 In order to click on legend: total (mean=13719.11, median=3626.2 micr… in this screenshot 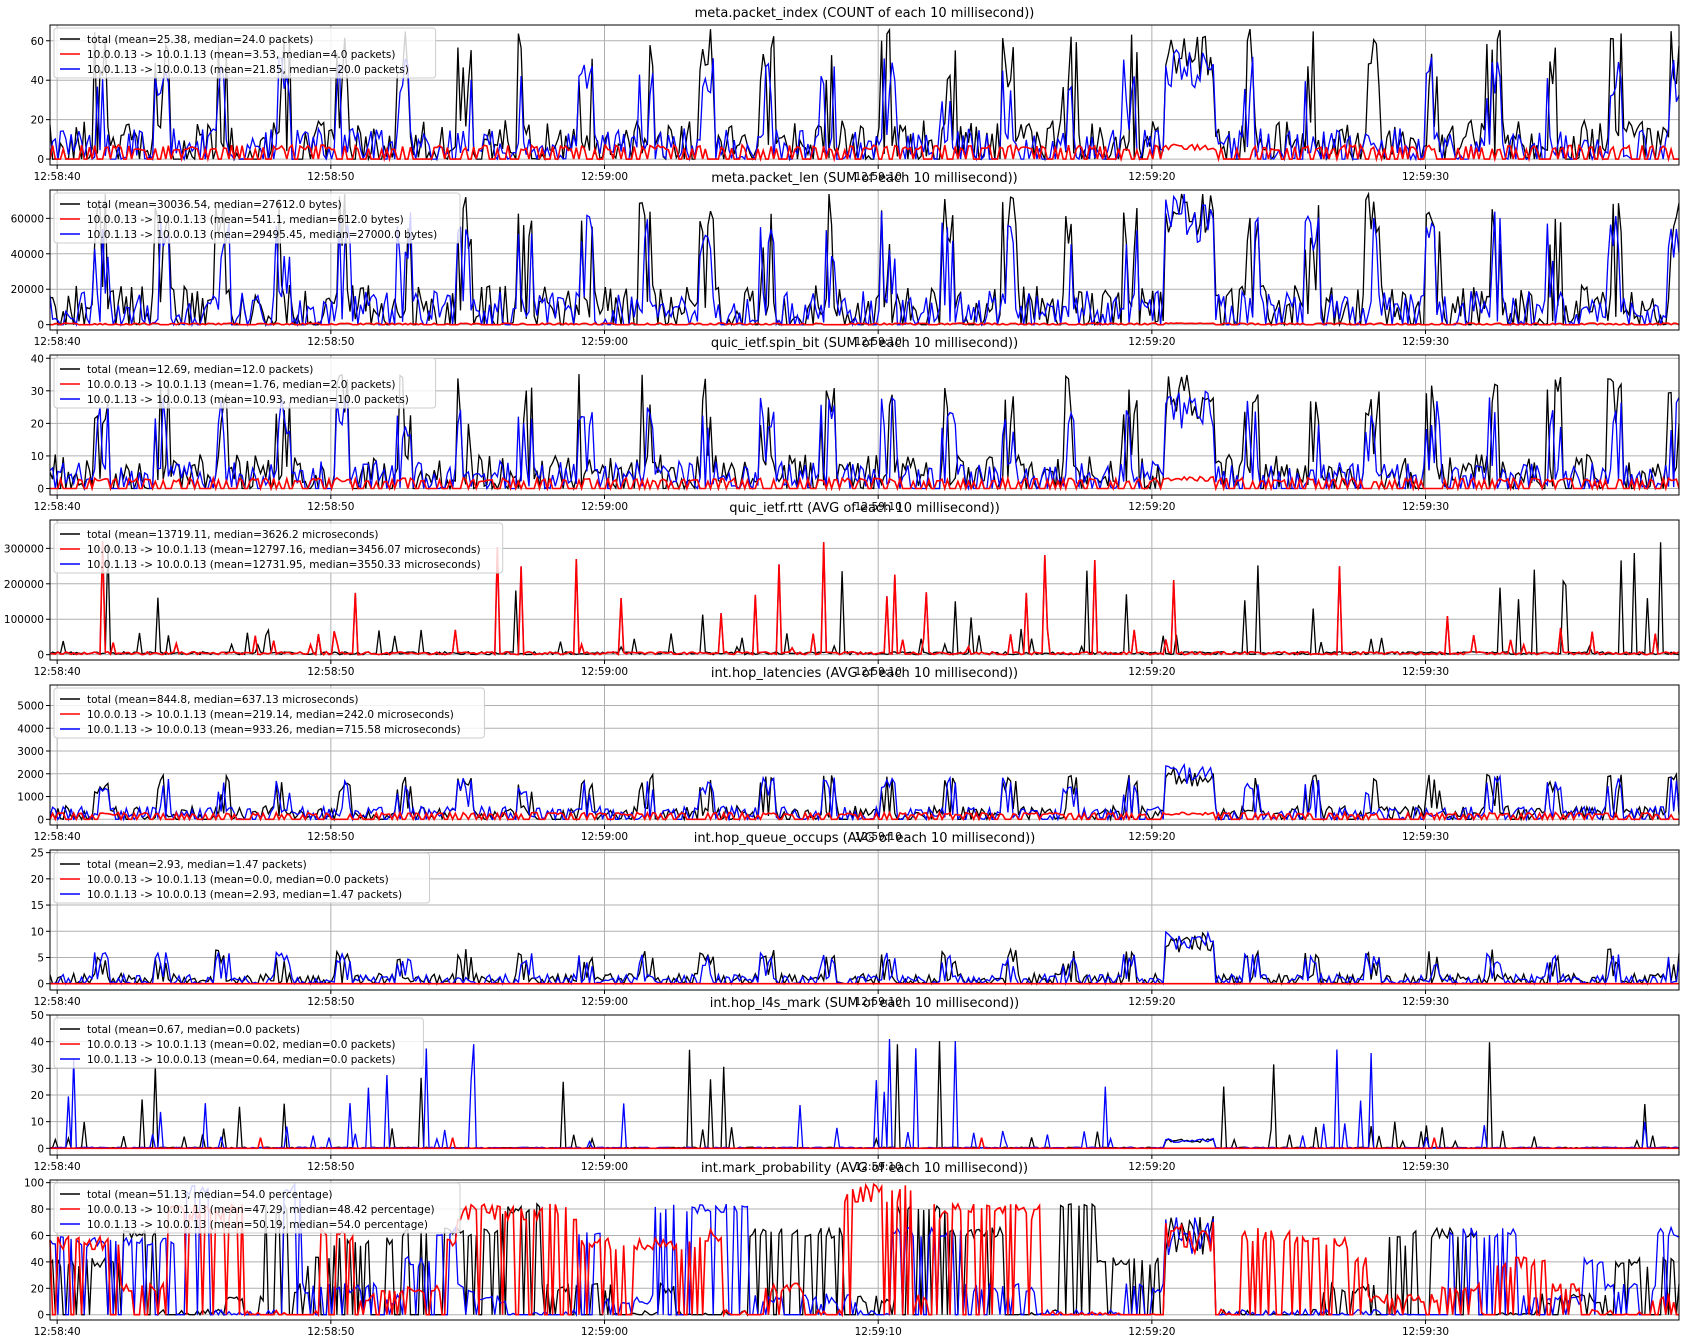, I will do `click(278, 548)`.